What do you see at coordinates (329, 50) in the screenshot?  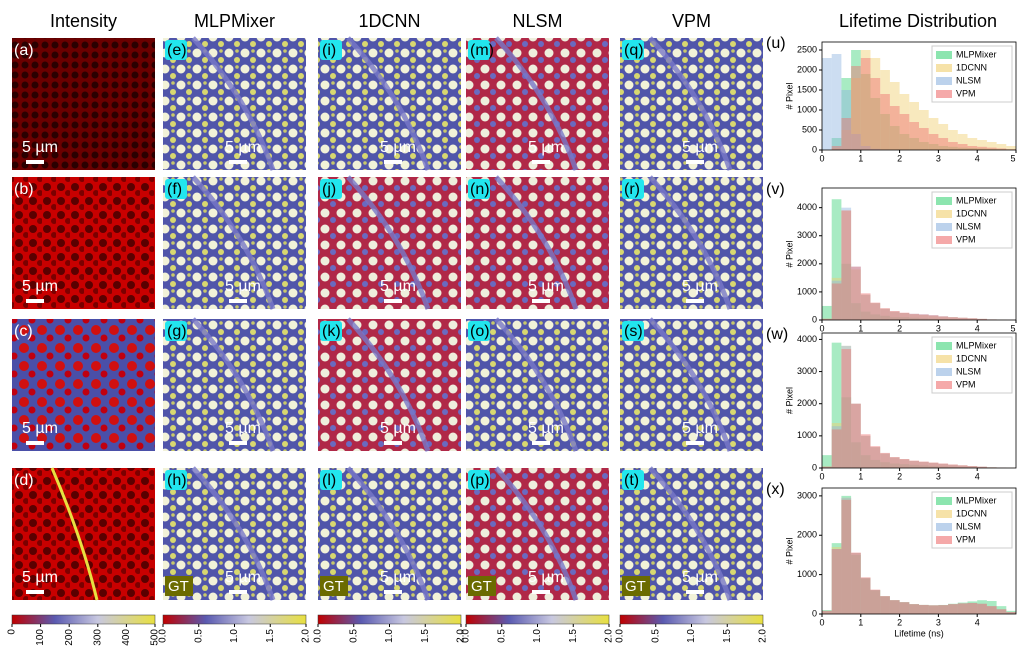 I see `panel-label: (i)` at bounding box center [329, 50].